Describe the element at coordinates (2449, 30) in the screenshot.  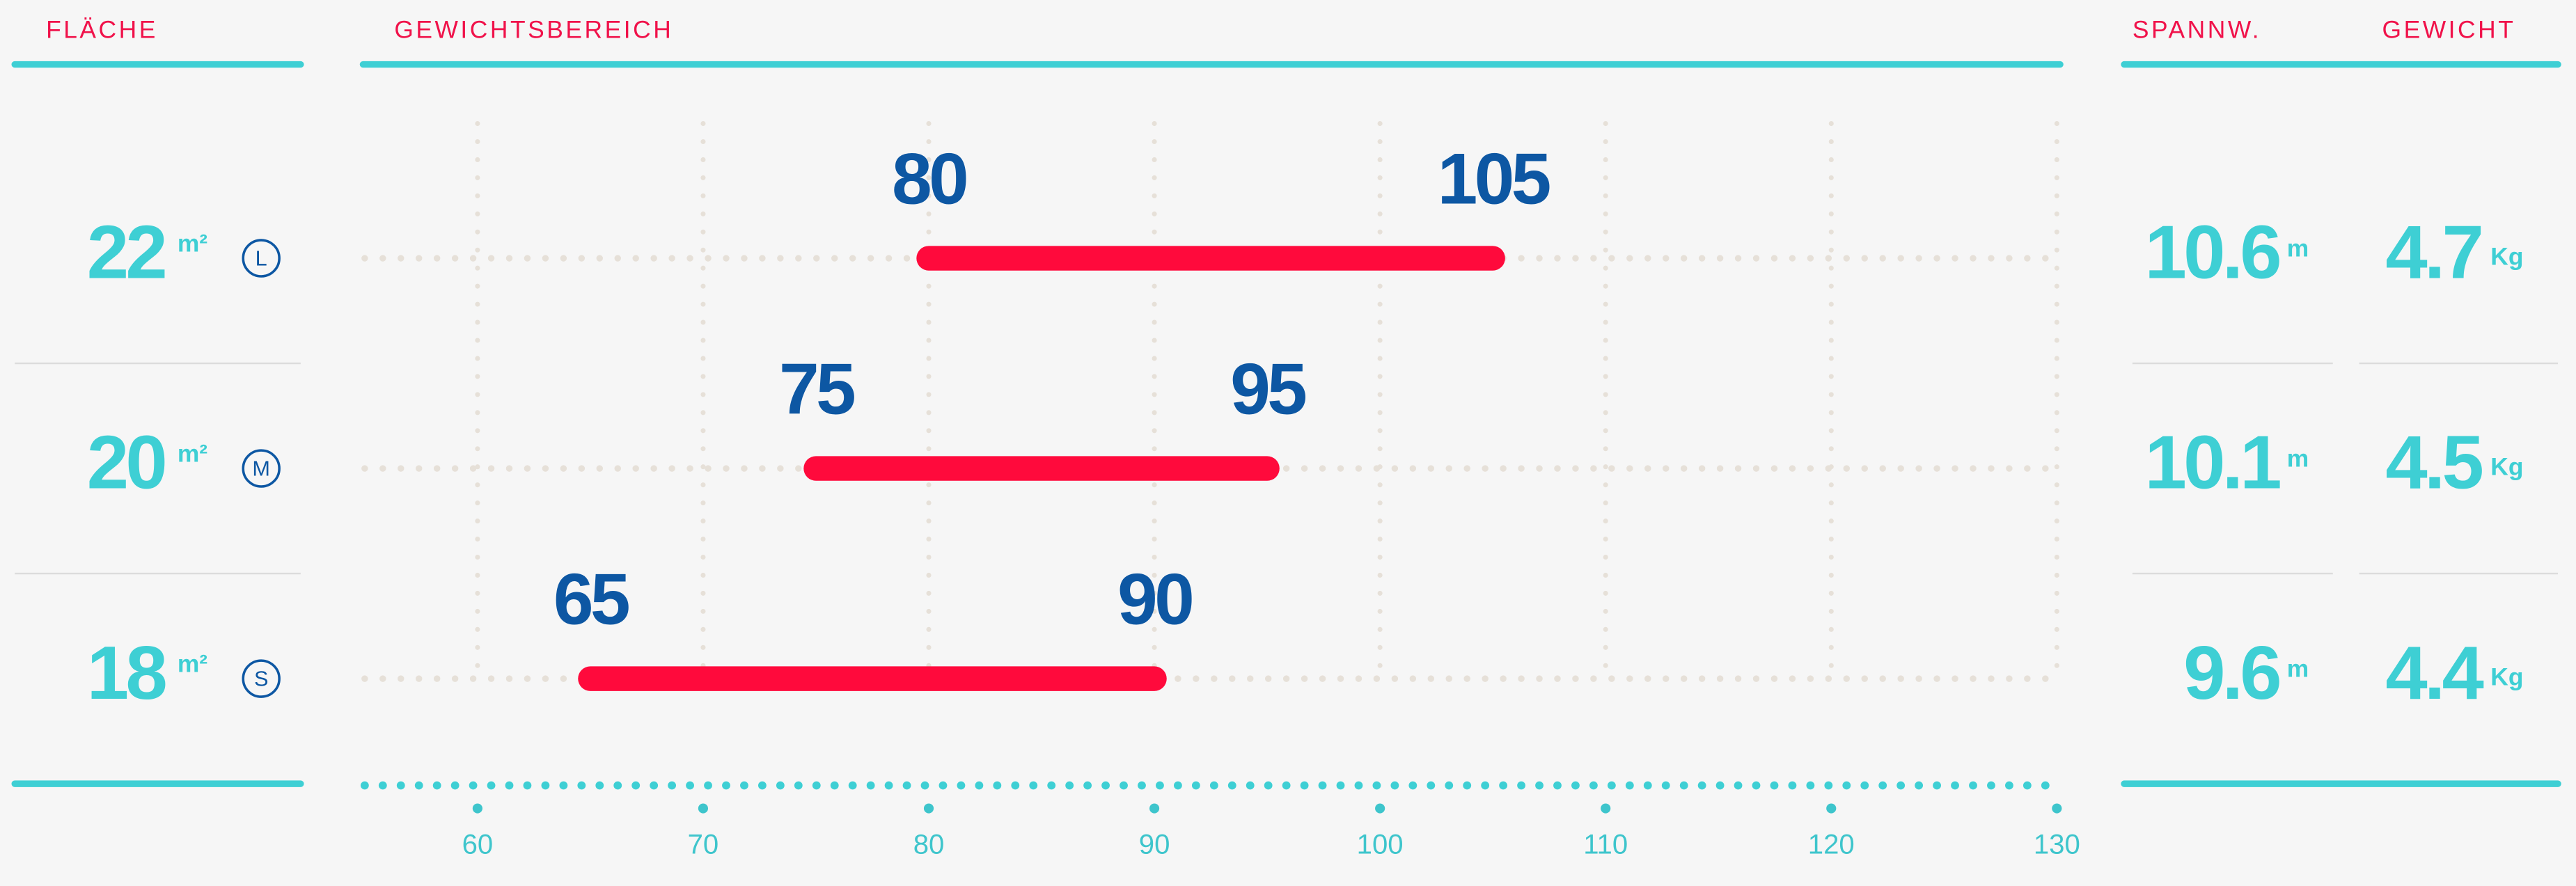
I see `header-weight: GEWICHT` at that location.